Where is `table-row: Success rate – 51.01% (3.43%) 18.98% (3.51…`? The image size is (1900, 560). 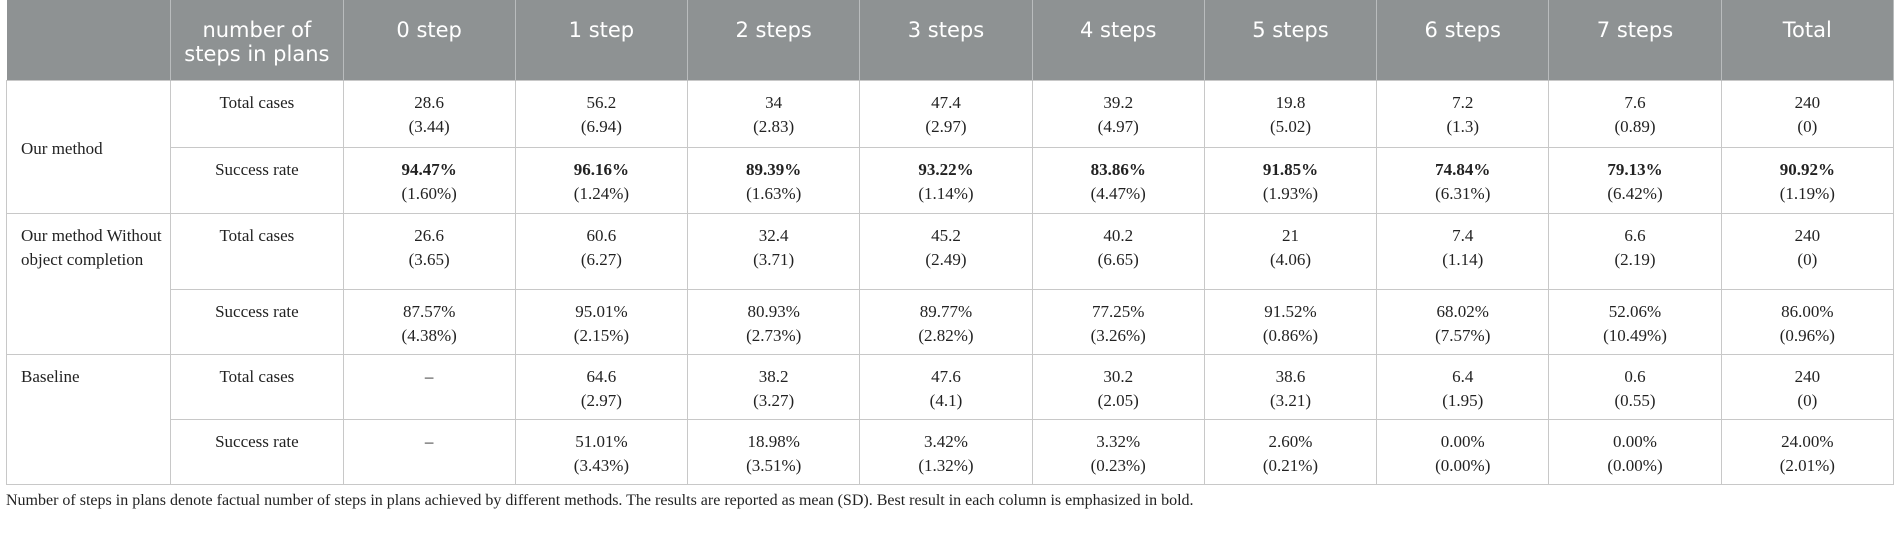 table-row: Success rate – 51.01% (3.43%) 18.98% (3.51… is located at coordinates (951, 451).